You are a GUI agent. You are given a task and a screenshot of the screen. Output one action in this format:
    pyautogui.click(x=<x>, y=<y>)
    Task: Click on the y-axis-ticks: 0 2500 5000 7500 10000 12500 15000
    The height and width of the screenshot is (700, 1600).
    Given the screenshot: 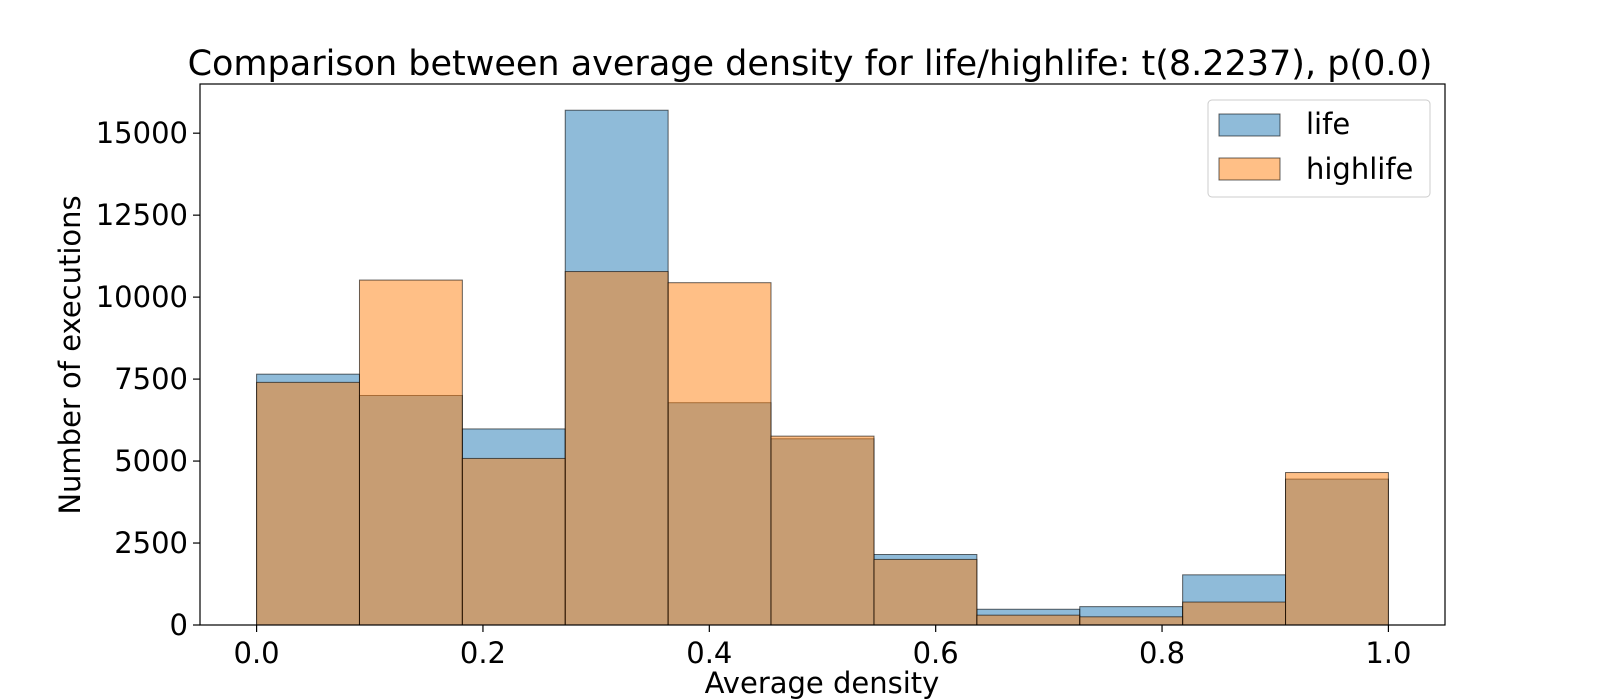 What is the action you would take?
    pyautogui.click(x=148, y=379)
    